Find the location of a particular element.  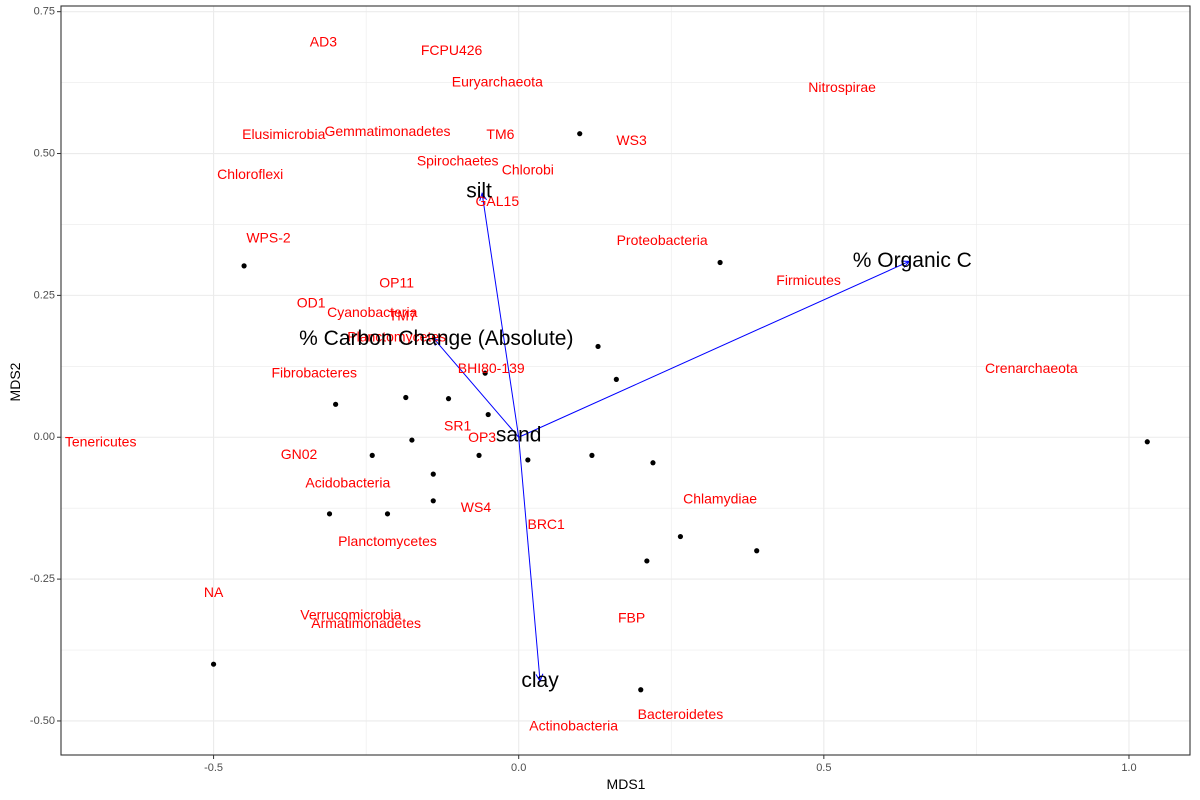

species-label: WPS-2 is located at coordinates (268, 237).